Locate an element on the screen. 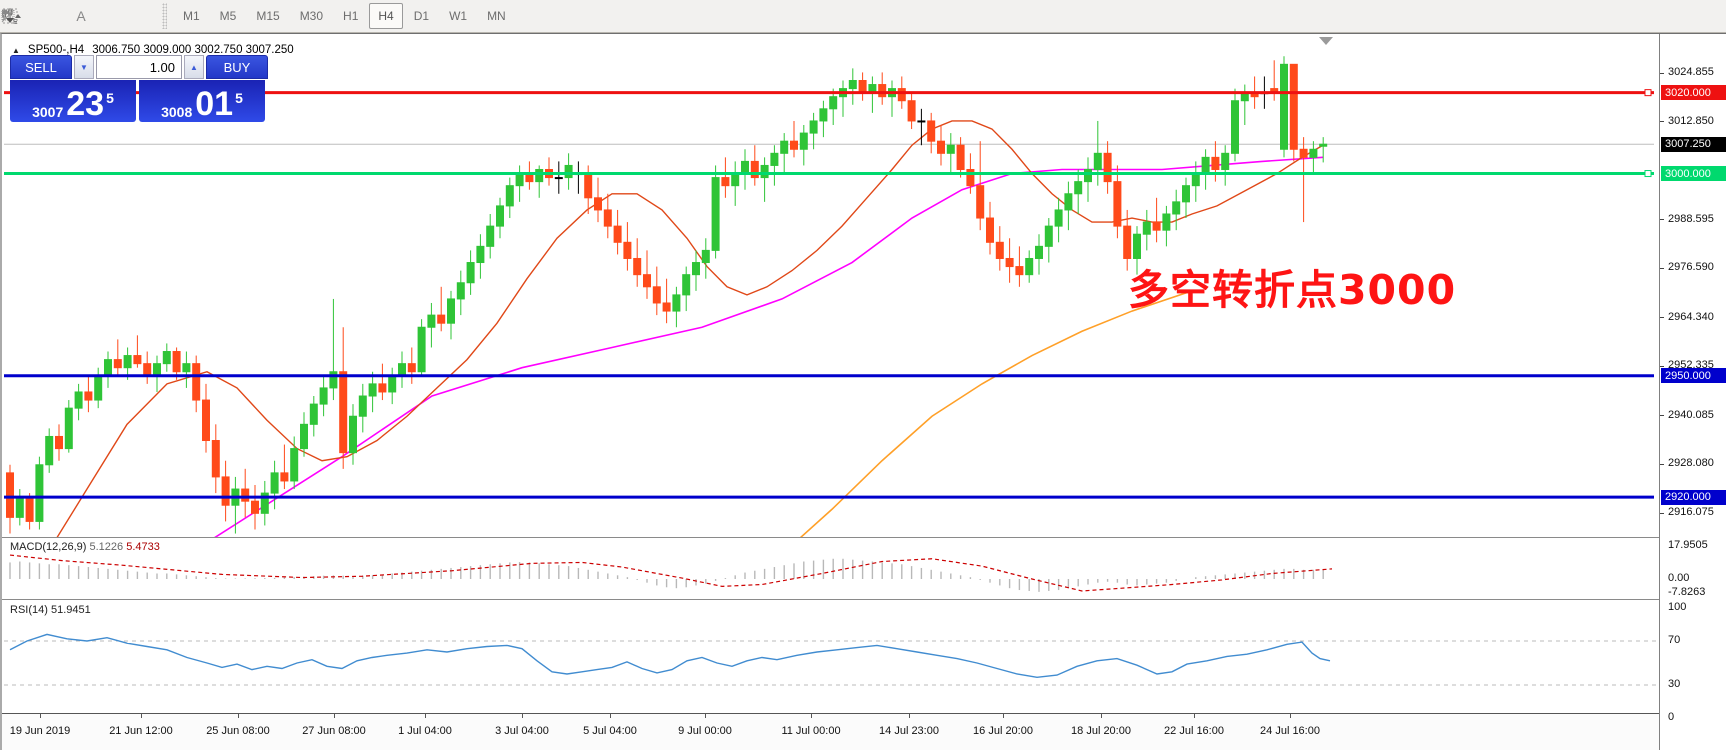 This screenshot has height=750, width=1726. timeframe-button-m15: M15 is located at coordinates (268, 16).